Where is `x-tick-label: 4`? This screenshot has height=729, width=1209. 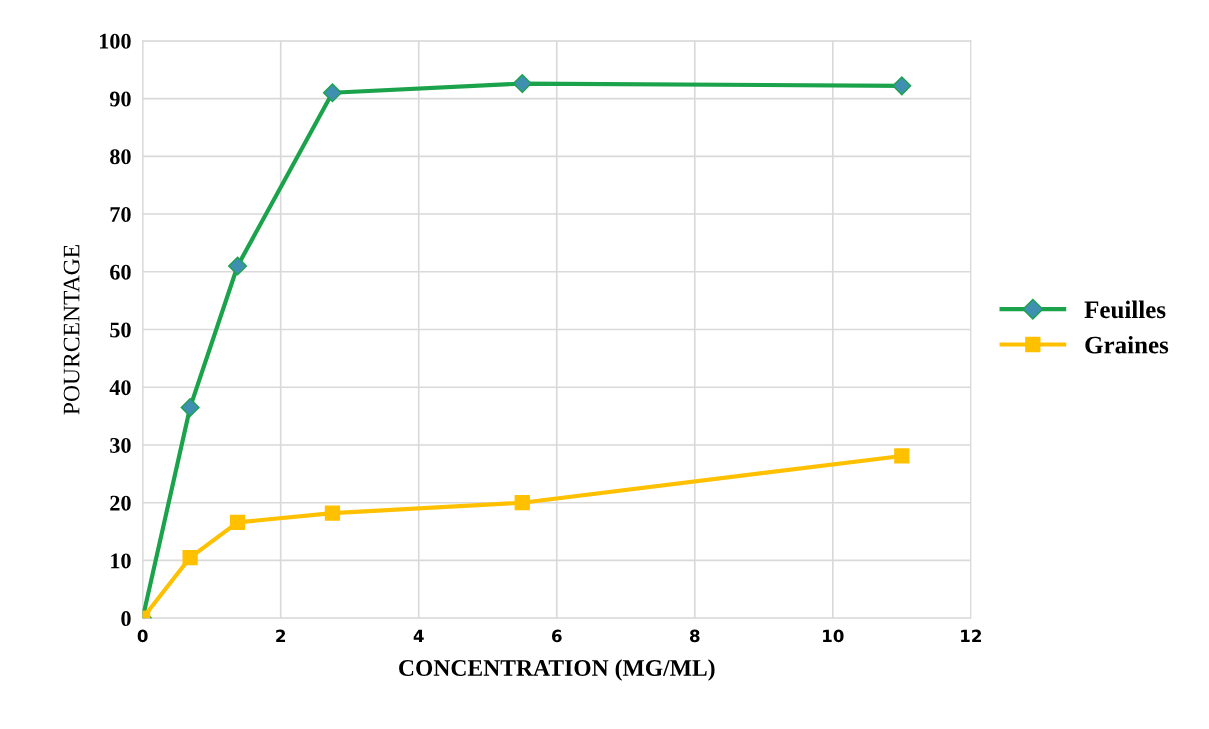
x-tick-label: 4 is located at coordinates (418, 635).